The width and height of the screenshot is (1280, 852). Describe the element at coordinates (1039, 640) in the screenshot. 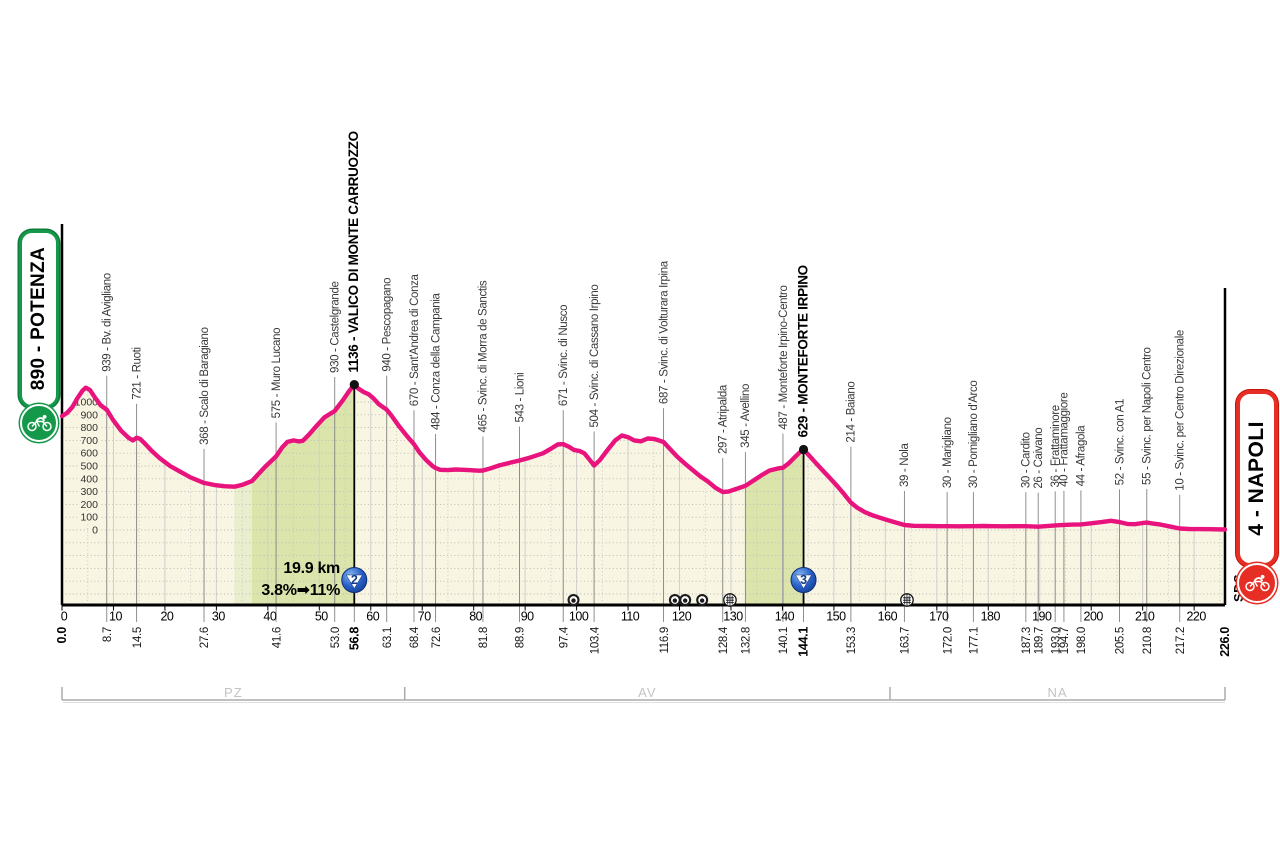

I see `waypoint-km-label: 189.7` at that location.